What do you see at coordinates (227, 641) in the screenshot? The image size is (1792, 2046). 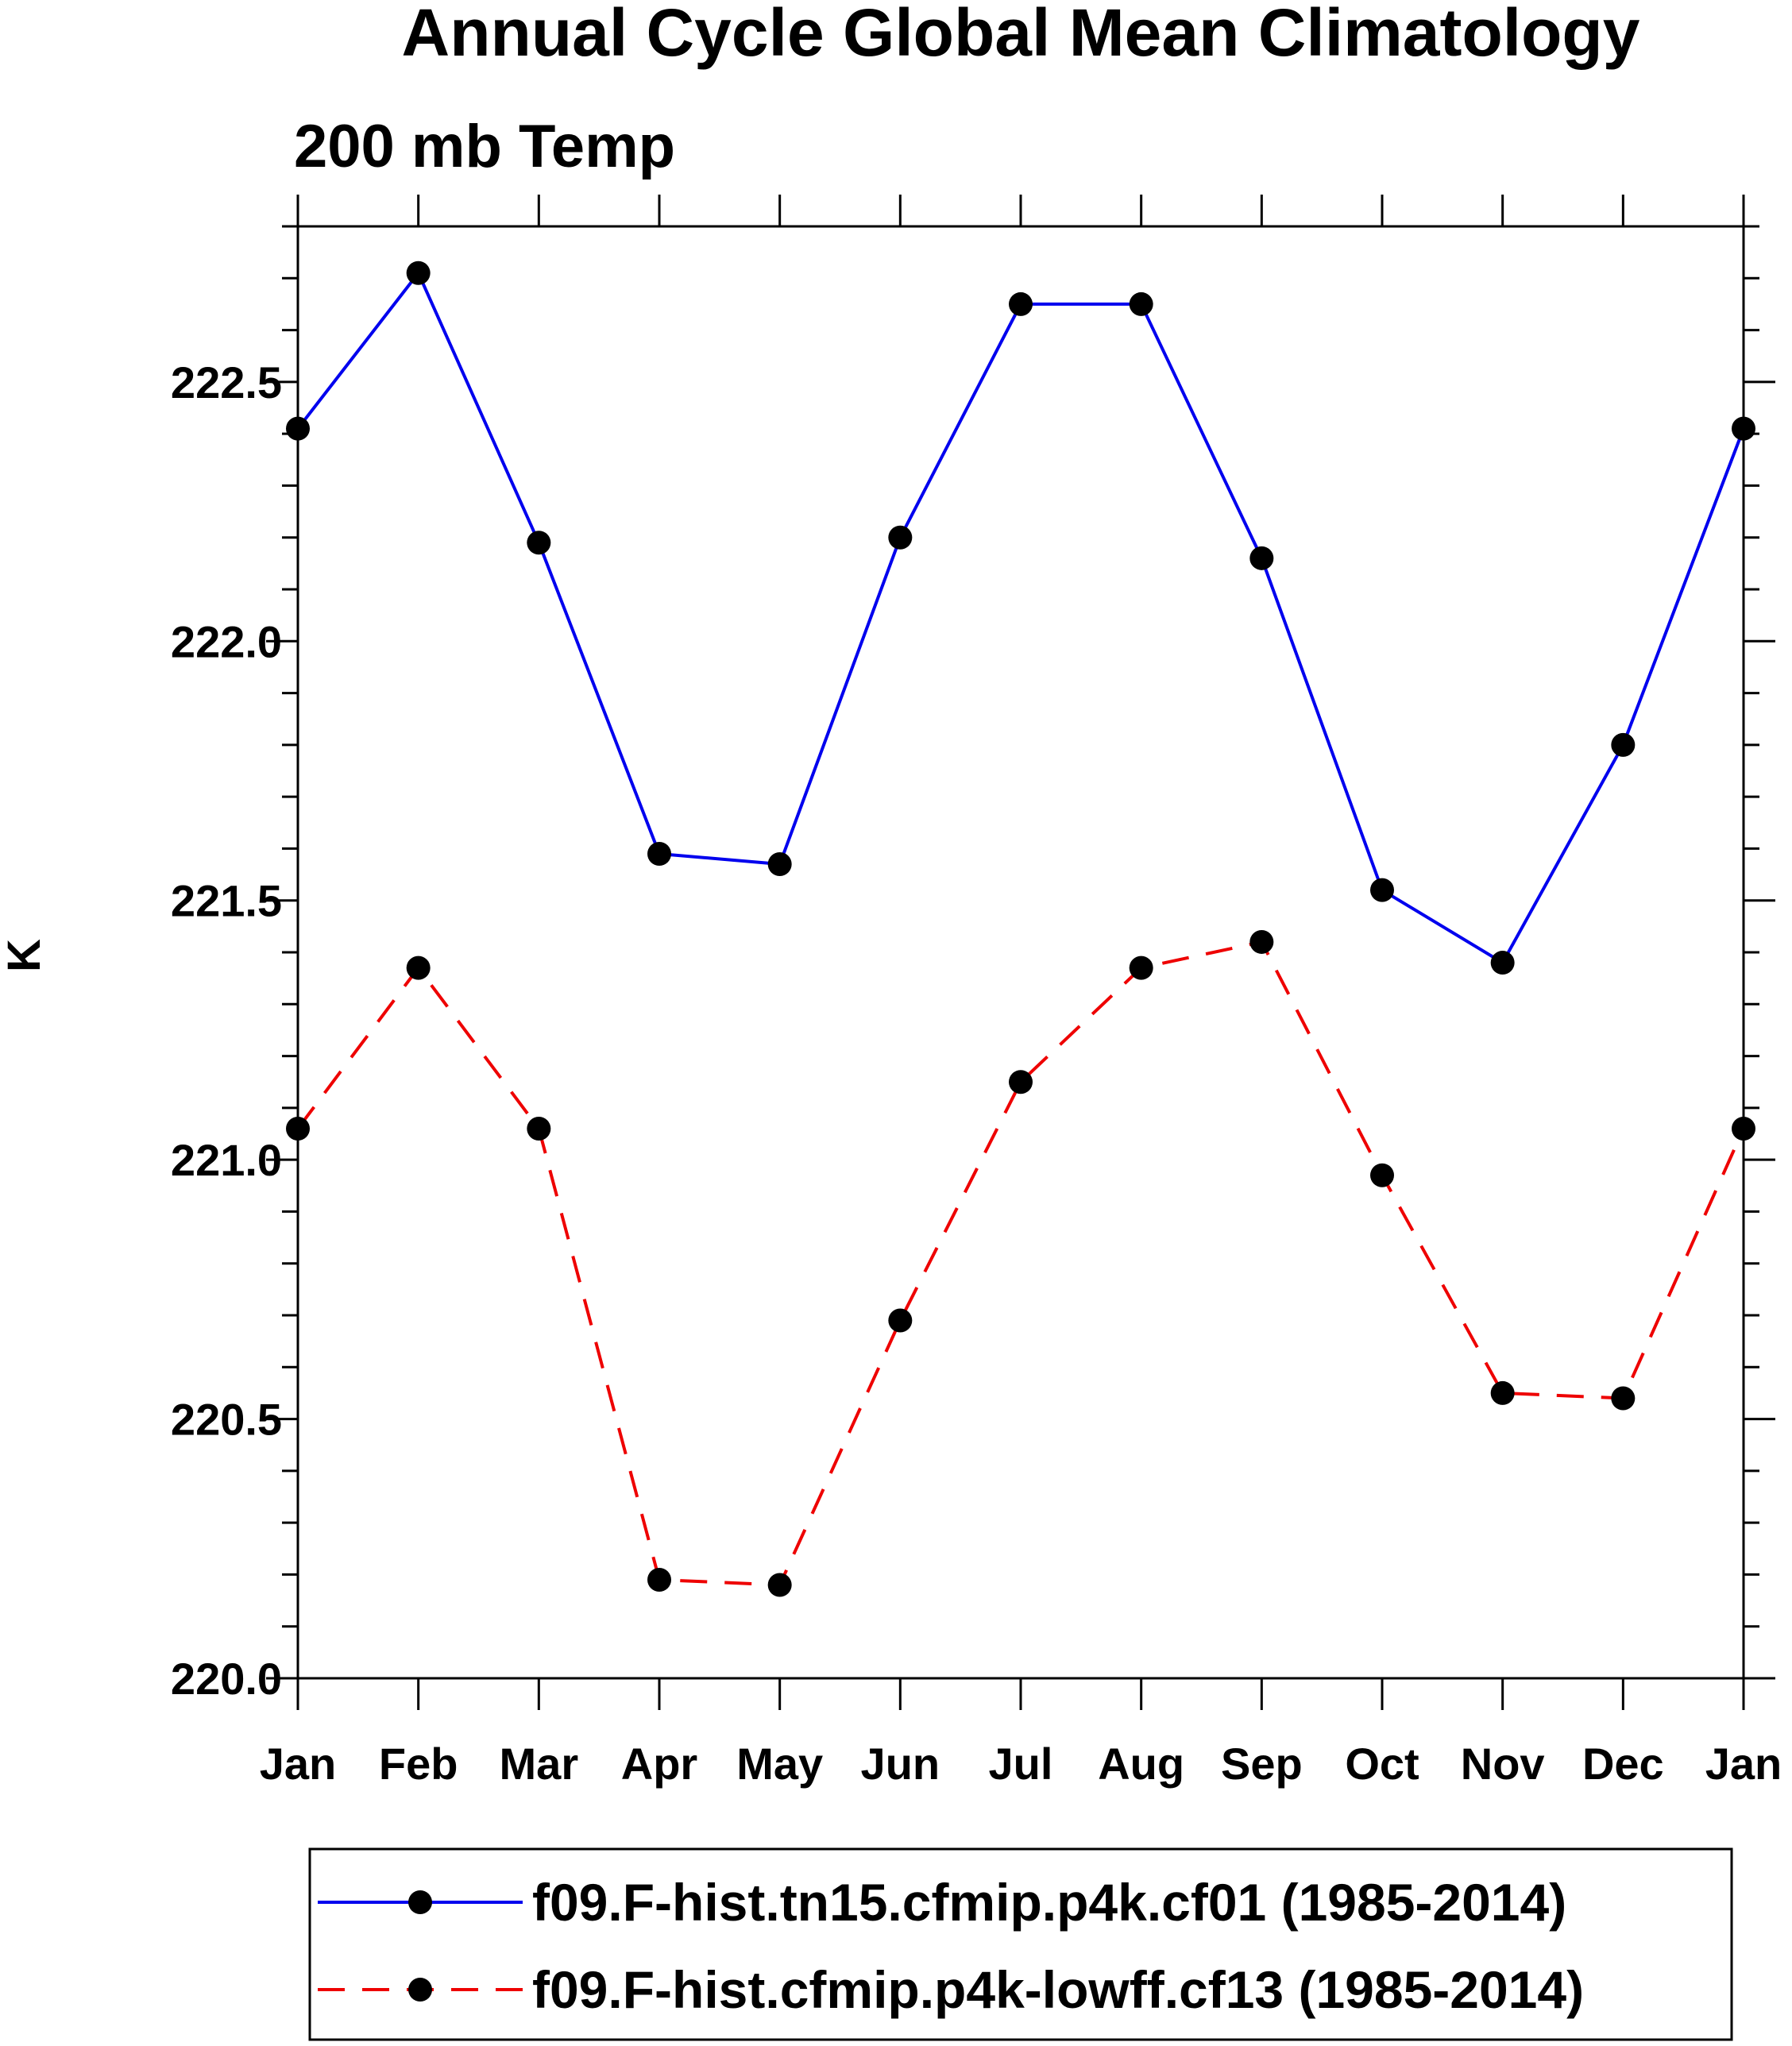 I see `y-tick-label: 222.0` at bounding box center [227, 641].